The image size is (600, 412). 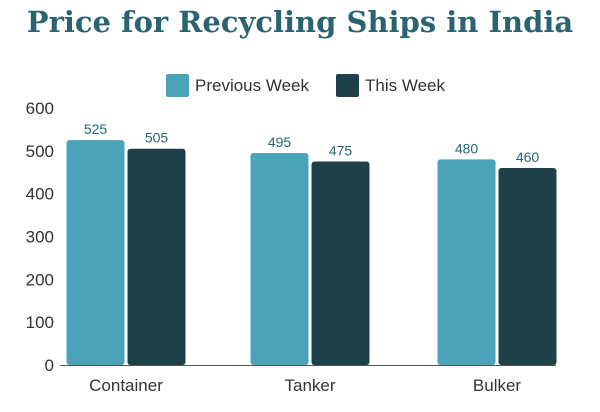 I want to click on x-category-label: Container, so click(x=126, y=385).